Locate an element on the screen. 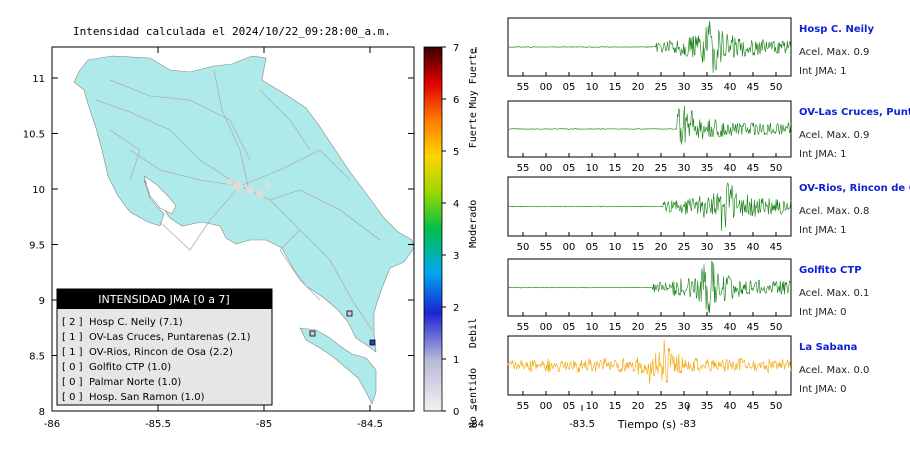  legend-item-name: Golfito CTP (1.0) is located at coordinates (130, 367).